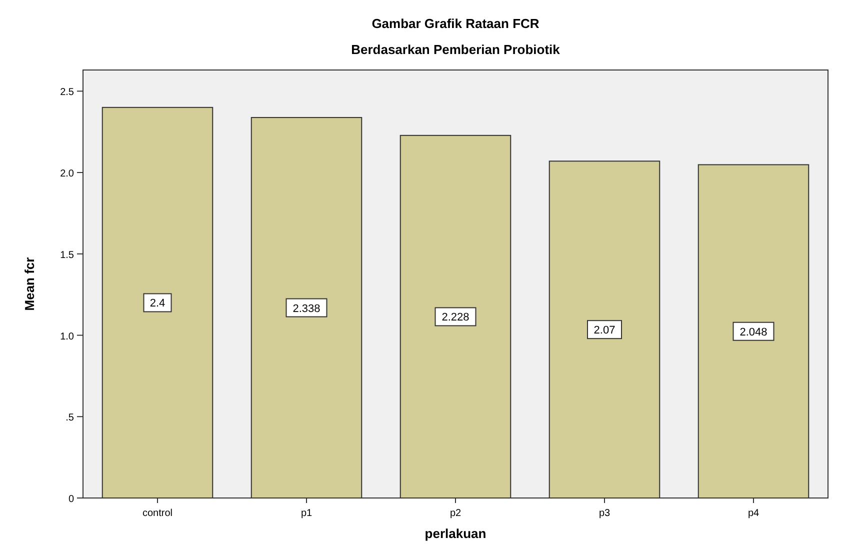 This screenshot has width=844, height=552. I want to click on x-tick-label: control, so click(157, 513).